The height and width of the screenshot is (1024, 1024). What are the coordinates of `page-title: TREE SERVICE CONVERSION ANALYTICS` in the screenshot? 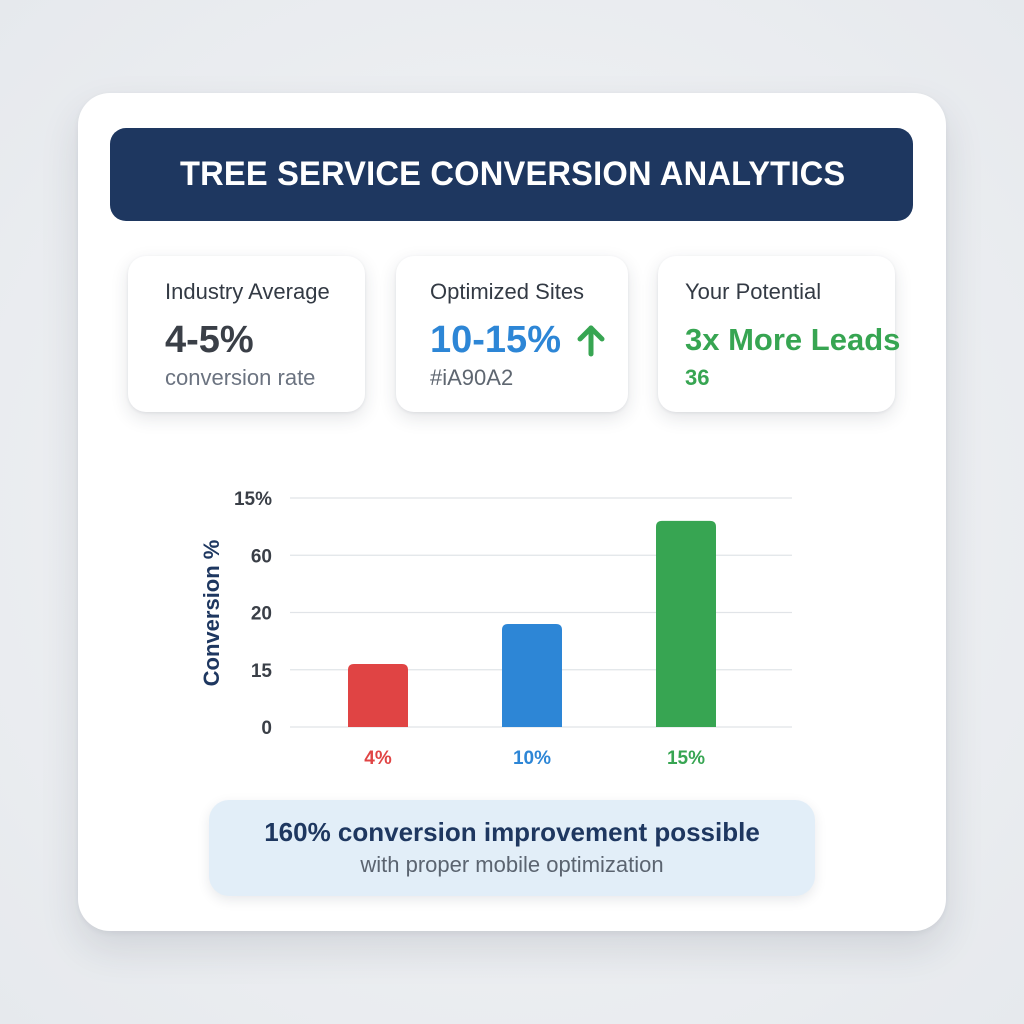 It's located at (513, 174).